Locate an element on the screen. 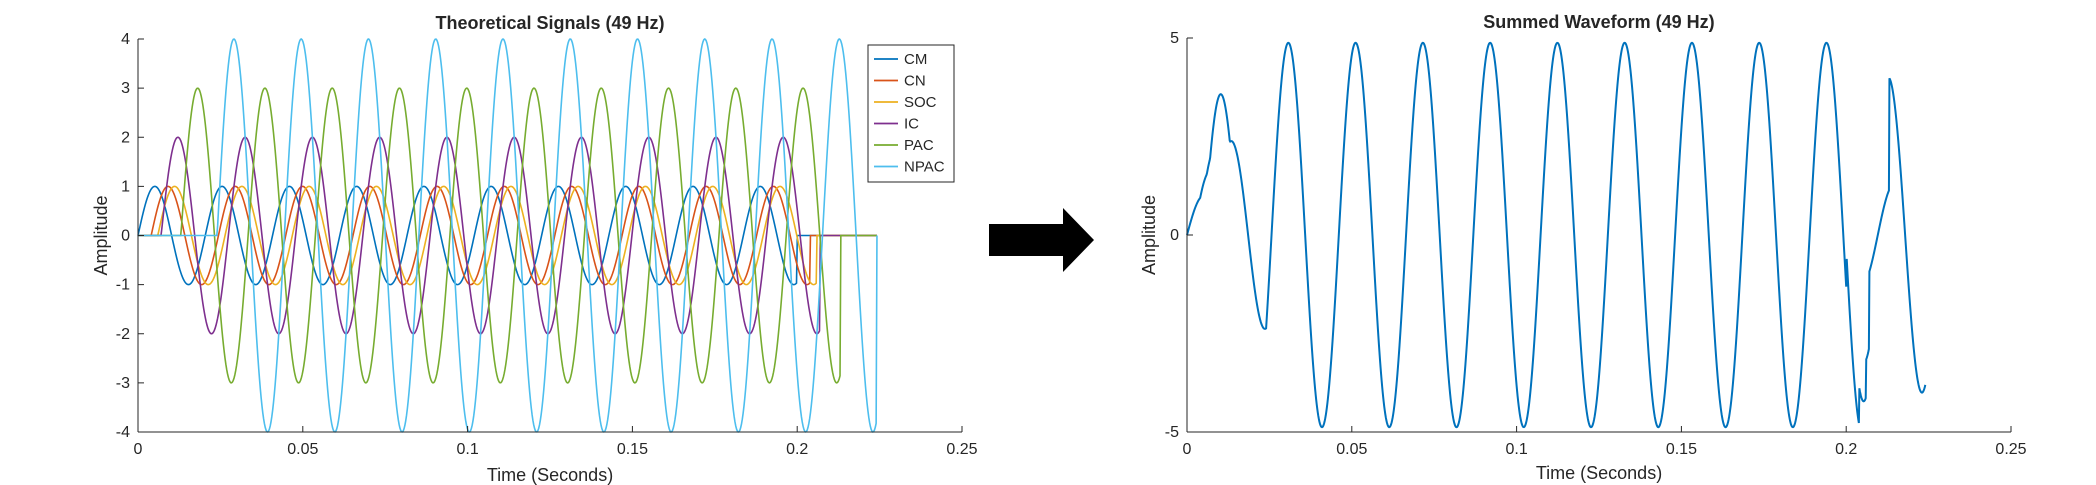 The height and width of the screenshot is (485, 2096). y-tick-label: 3 is located at coordinates (125, 88).